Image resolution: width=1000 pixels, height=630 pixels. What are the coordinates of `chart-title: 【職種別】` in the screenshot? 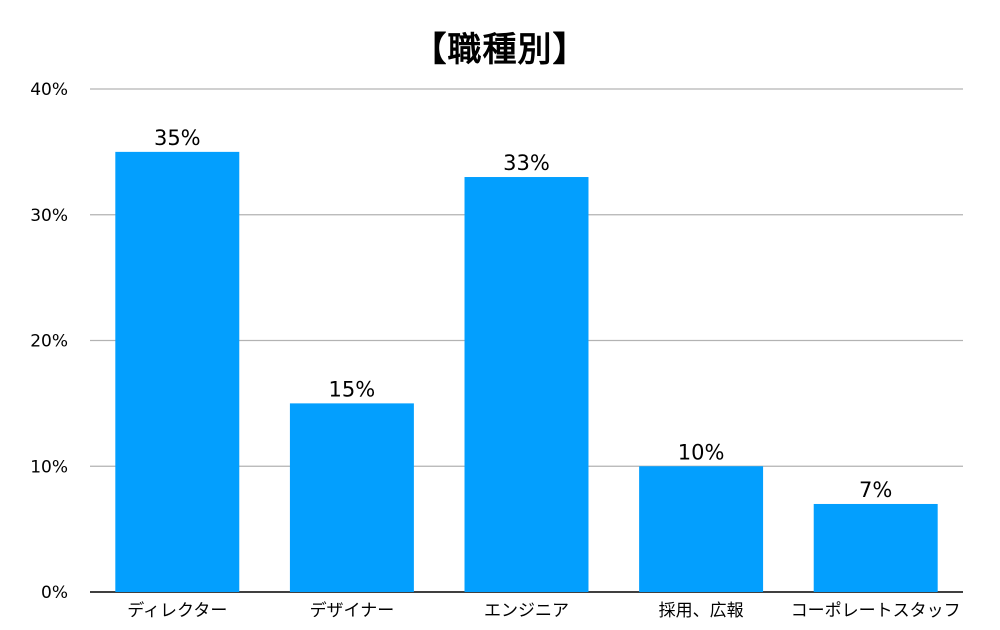 It's located at (500, 50).